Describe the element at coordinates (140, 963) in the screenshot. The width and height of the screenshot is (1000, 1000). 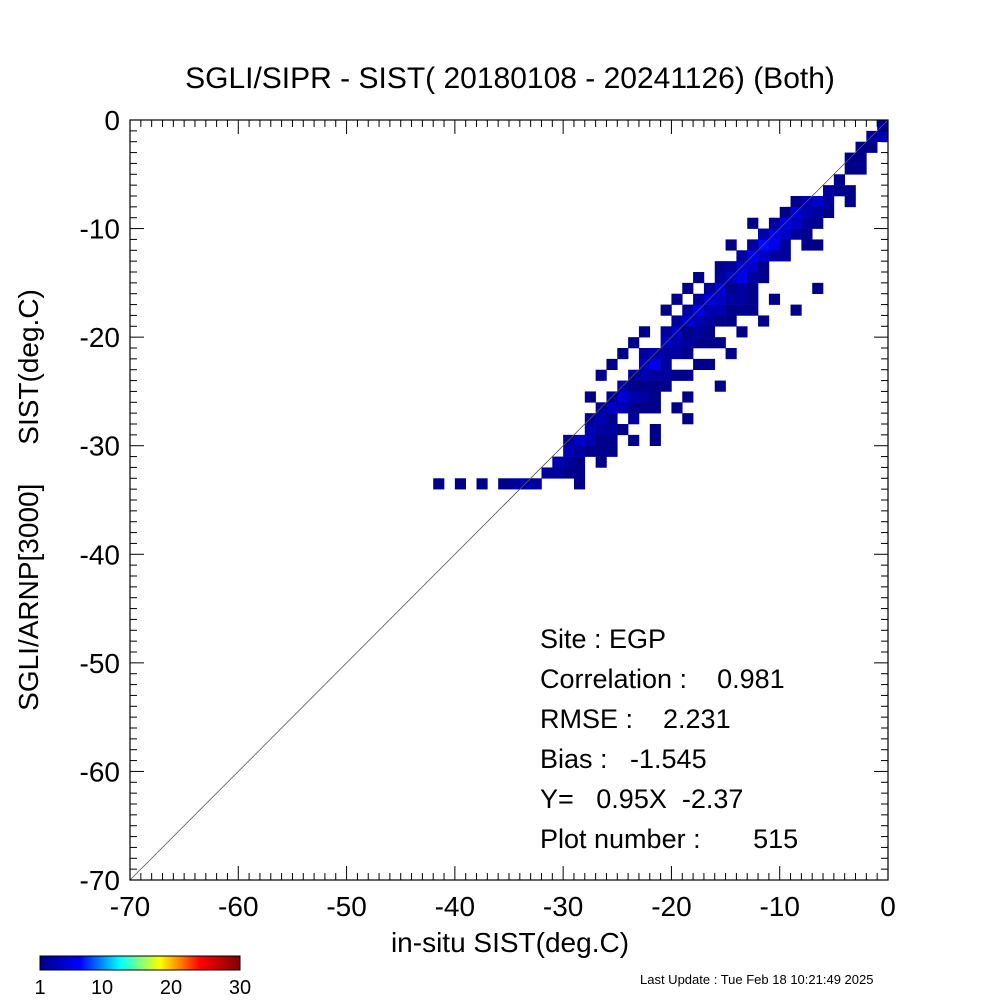
I see `colorbar` at that location.